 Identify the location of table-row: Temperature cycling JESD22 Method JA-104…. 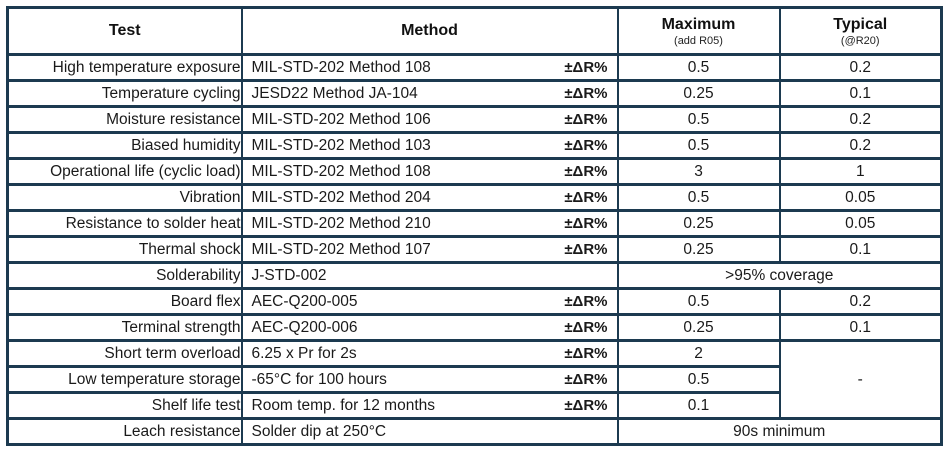
(474, 93).